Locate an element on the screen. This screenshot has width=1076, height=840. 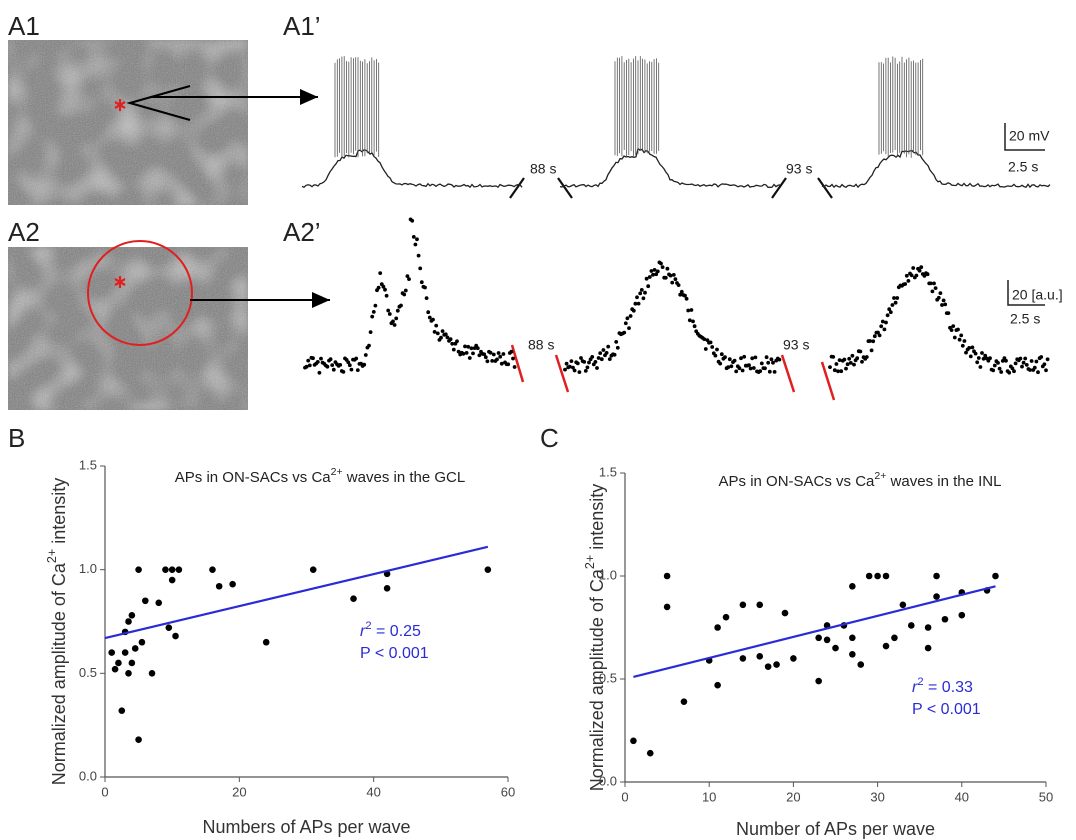
panel-label: C is located at coordinates (549, 438).